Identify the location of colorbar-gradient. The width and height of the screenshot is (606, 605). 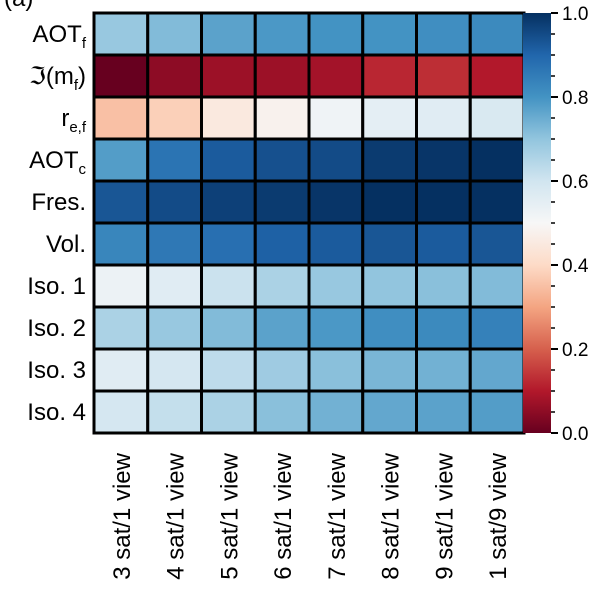
(537, 223).